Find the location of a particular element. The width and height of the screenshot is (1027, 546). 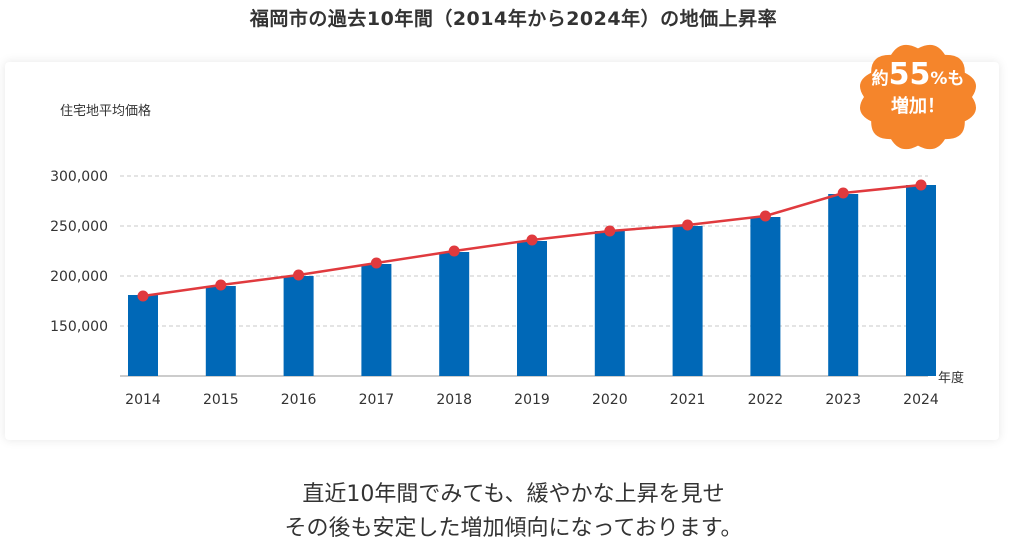

bar-2024 is located at coordinates (921, 280).